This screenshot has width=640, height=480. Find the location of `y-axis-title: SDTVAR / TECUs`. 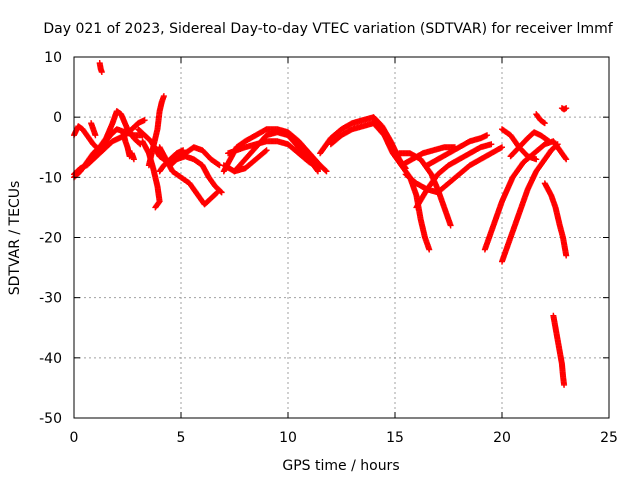

y-axis-title: SDTVAR / TECUs is located at coordinates (15, 238).